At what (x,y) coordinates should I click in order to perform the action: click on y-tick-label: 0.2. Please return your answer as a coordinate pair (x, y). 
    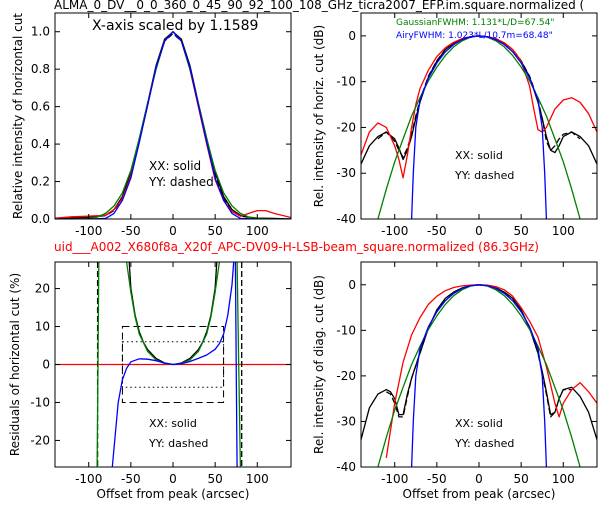
    Looking at the image, I should click on (40, 182).